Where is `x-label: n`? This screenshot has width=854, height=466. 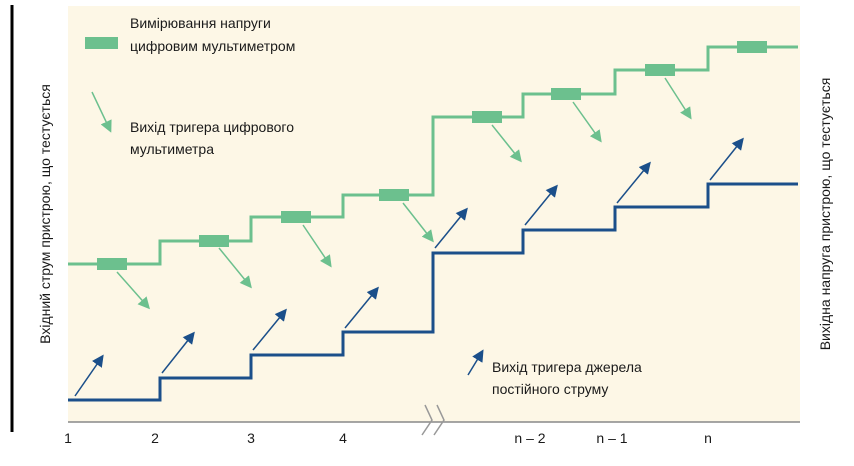
x-label: n is located at coordinates (708, 438).